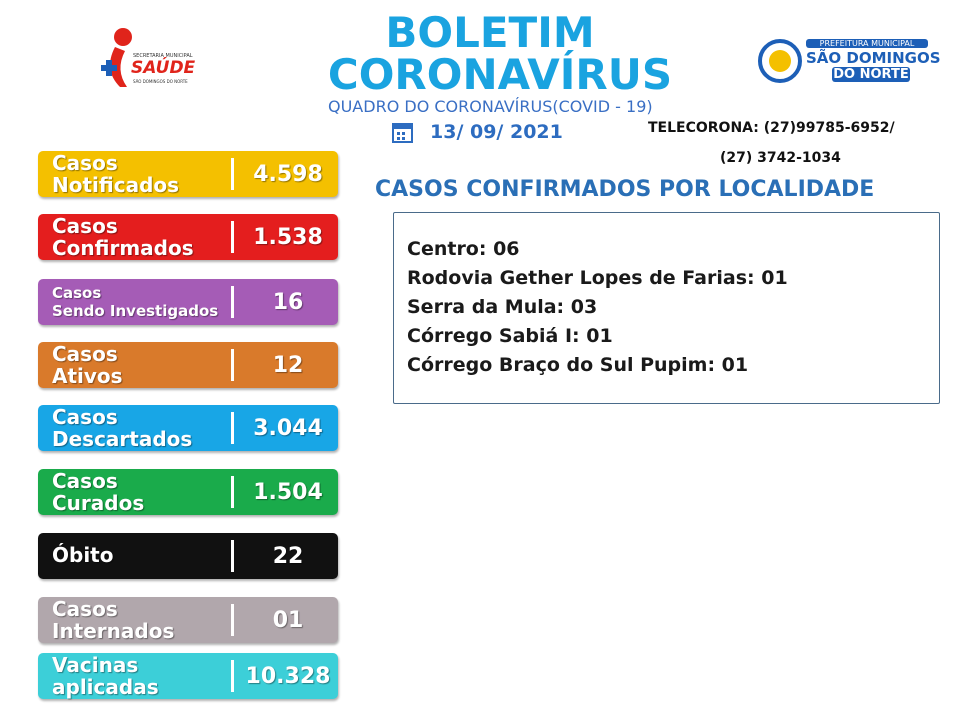 This screenshot has height=720, width=960. I want to click on subtitle: QUADRO DO CORONAVÍRUS(COVID - 19), so click(490, 106).